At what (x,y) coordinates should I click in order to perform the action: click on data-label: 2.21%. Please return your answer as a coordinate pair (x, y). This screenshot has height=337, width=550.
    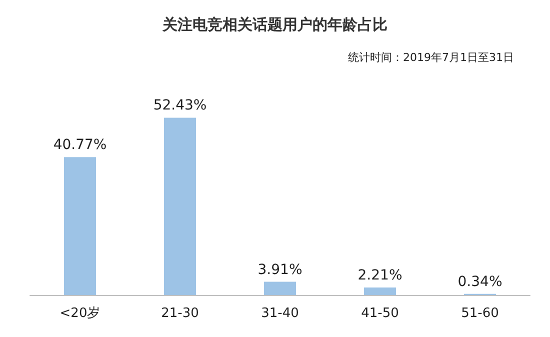
    Looking at the image, I should click on (380, 276).